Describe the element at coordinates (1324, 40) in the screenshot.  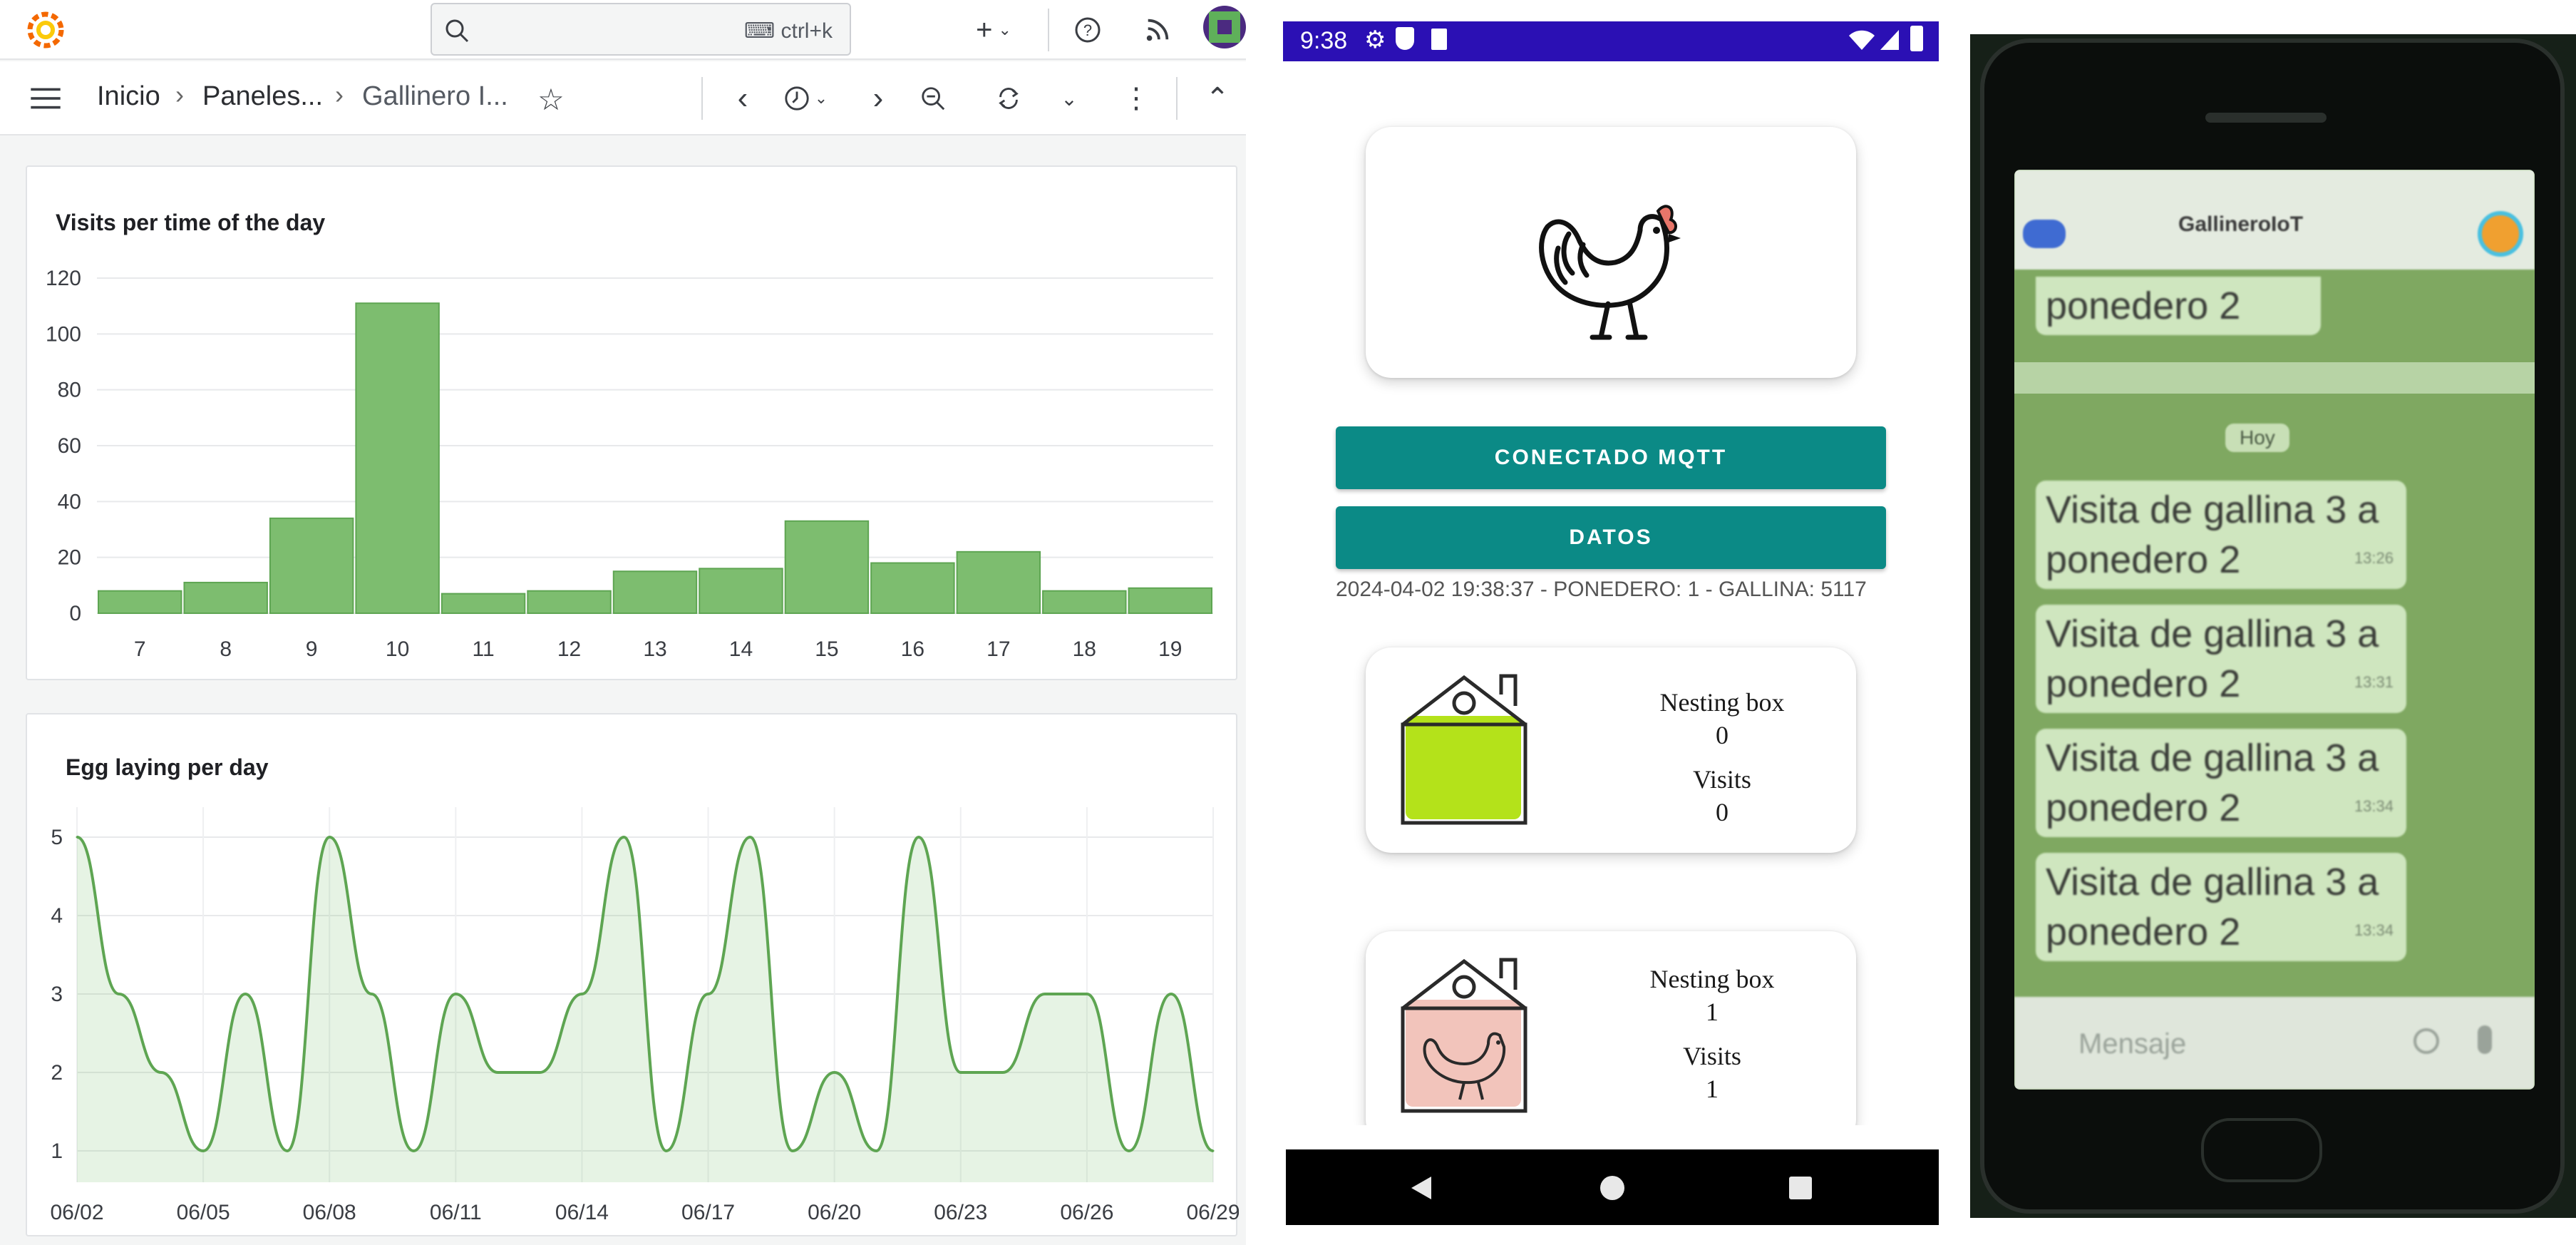
I see `status-time: 9:38` at that location.